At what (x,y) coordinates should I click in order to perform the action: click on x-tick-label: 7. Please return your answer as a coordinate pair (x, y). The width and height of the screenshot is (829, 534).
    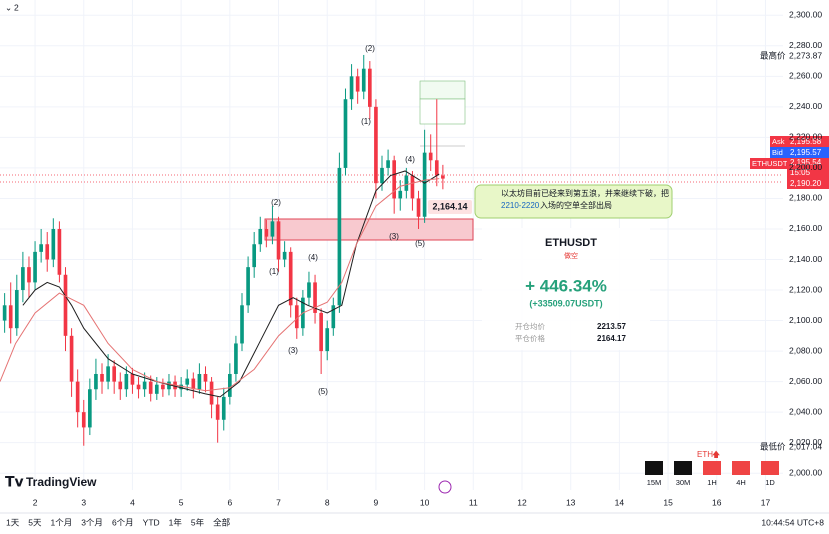
    Looking at the image, I should click on (278, 502).